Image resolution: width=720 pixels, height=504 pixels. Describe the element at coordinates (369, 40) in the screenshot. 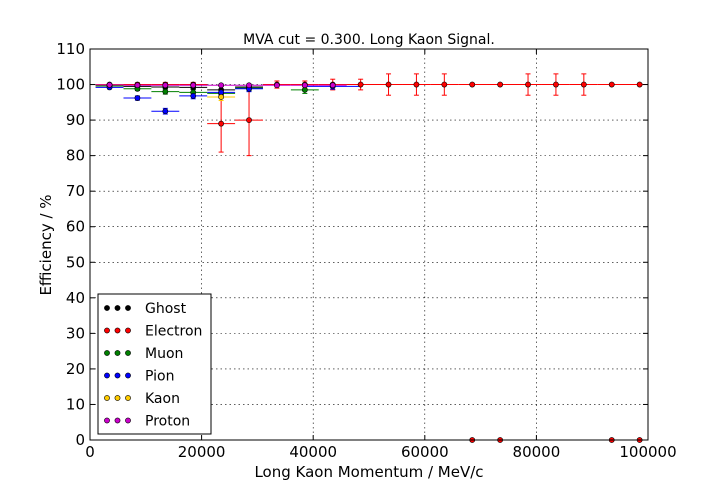

I see `chart-title: MVA cut = 0.300. Long Kaon Signal.` at that location.